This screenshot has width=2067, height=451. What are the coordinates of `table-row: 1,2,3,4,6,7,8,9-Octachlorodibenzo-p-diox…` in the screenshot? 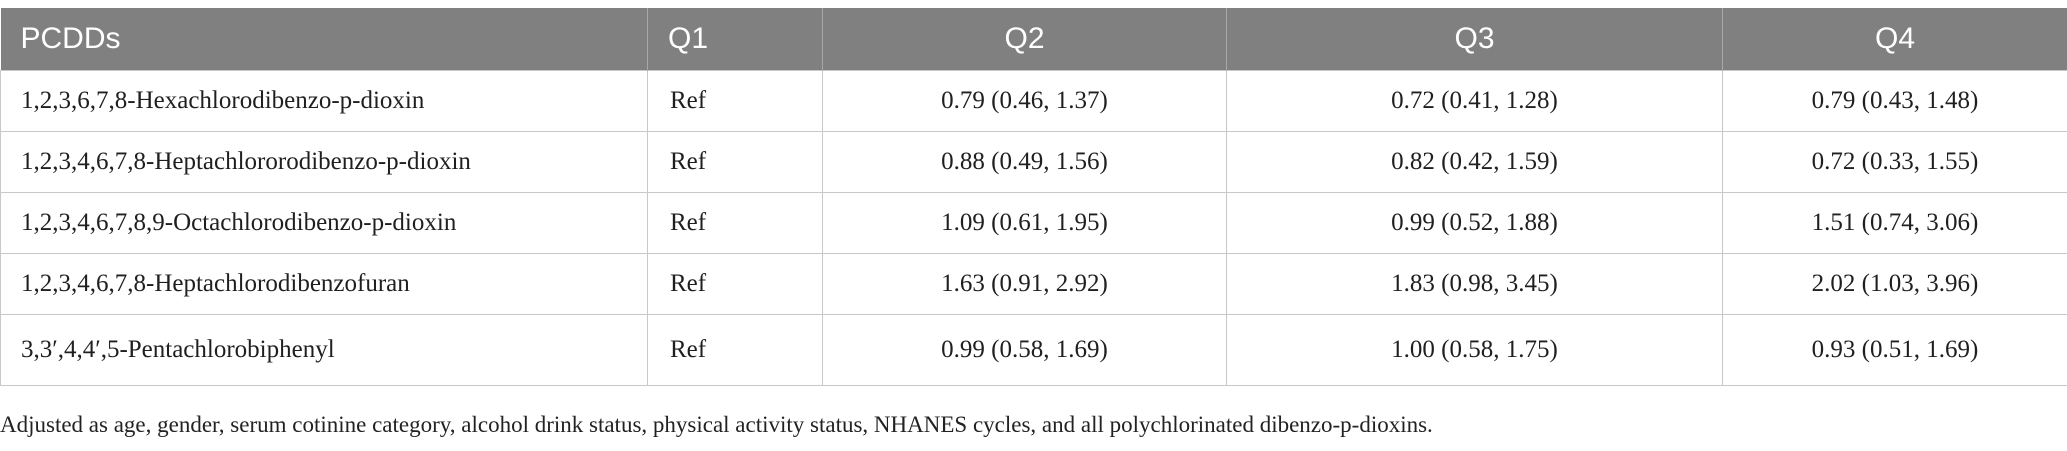 It's located at (1033, 223).